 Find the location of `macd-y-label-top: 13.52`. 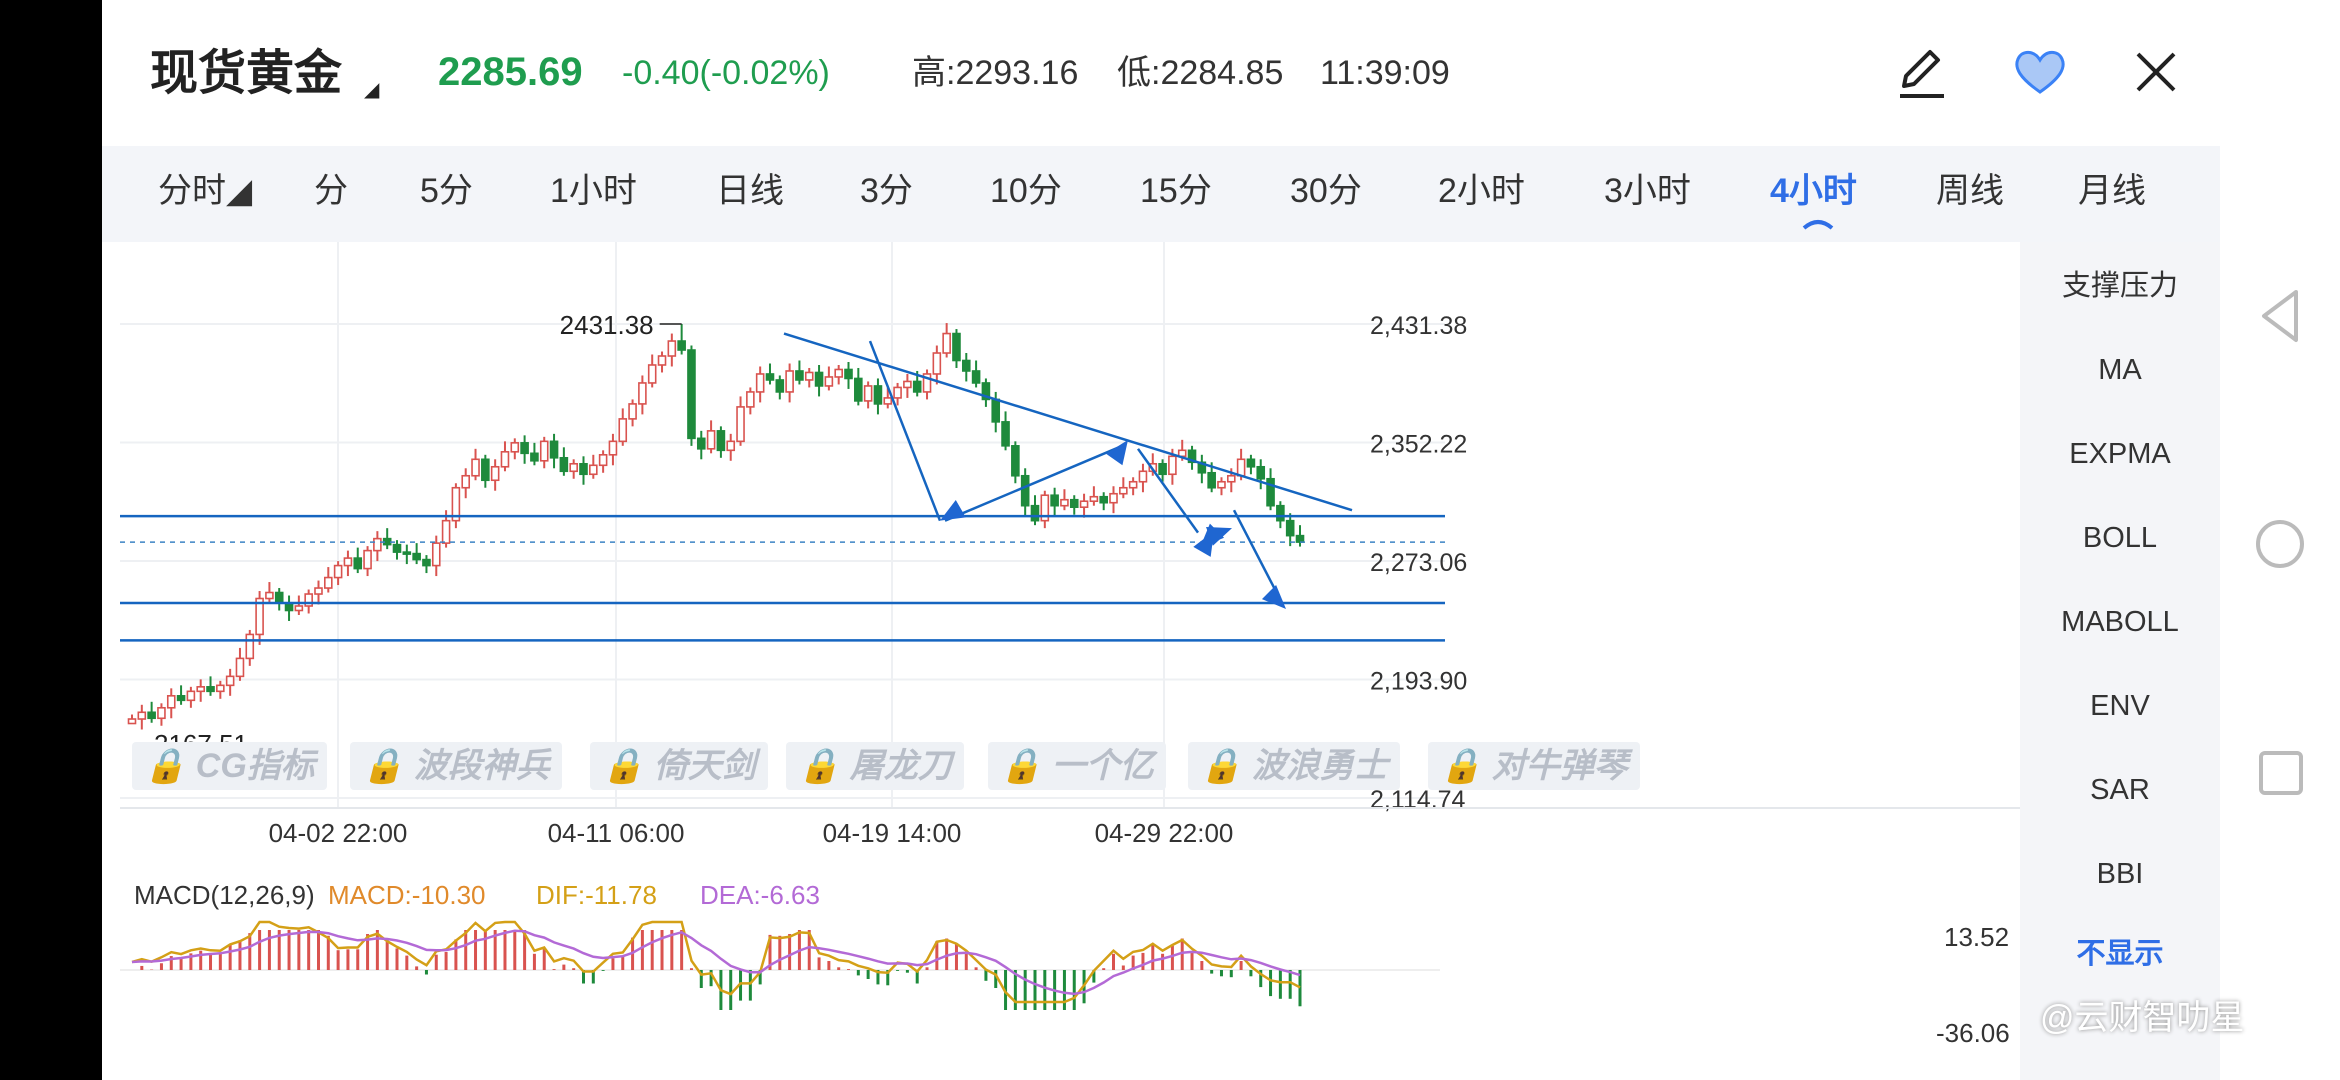

macd-y-label-top: 13.52 is located at coordinates (1976, 937).